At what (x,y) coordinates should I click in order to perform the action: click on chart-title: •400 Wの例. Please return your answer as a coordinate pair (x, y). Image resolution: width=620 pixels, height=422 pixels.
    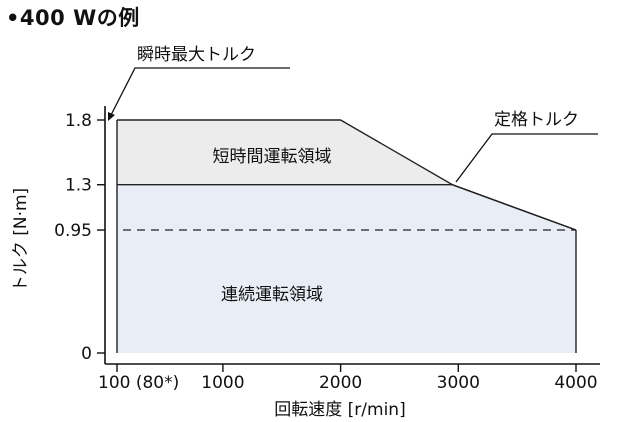
    Looking at the image, I should click on (73, 18).